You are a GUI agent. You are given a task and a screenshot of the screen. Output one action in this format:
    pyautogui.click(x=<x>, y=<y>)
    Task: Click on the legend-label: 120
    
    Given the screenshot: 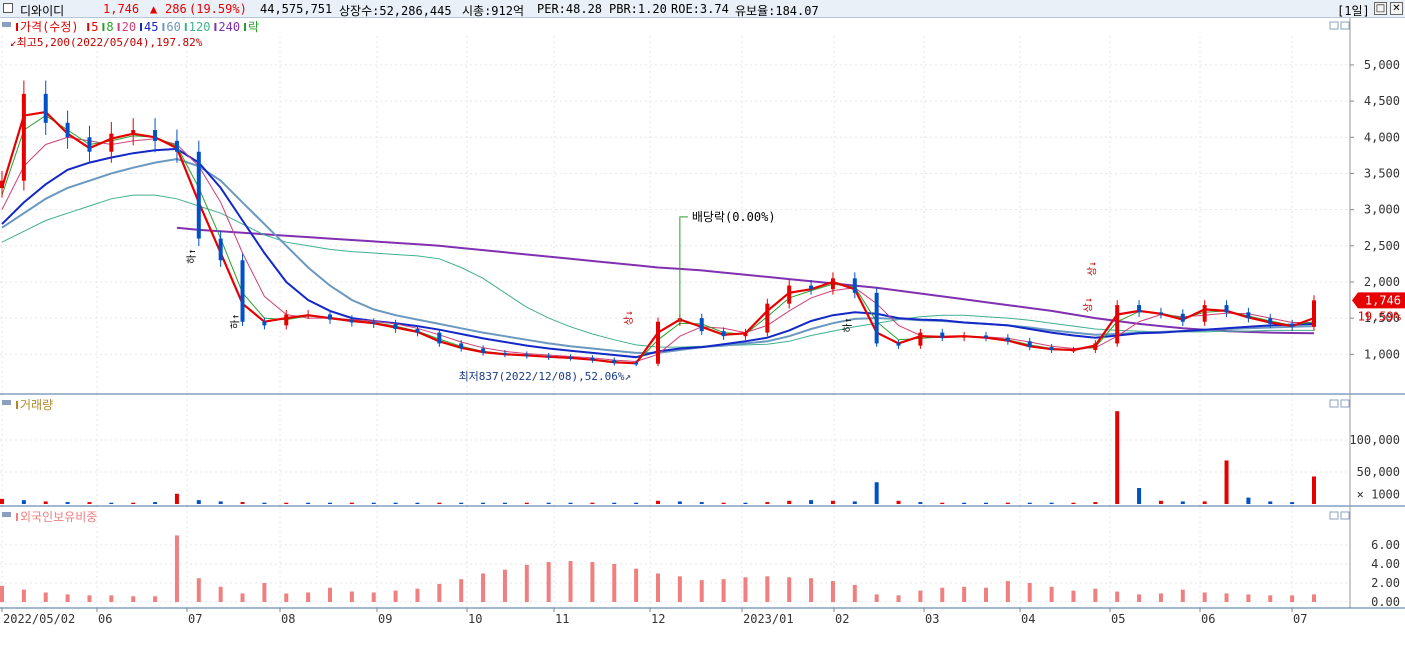 What is the action you would take?
    pyautogui.click(x=200, y=27)
    